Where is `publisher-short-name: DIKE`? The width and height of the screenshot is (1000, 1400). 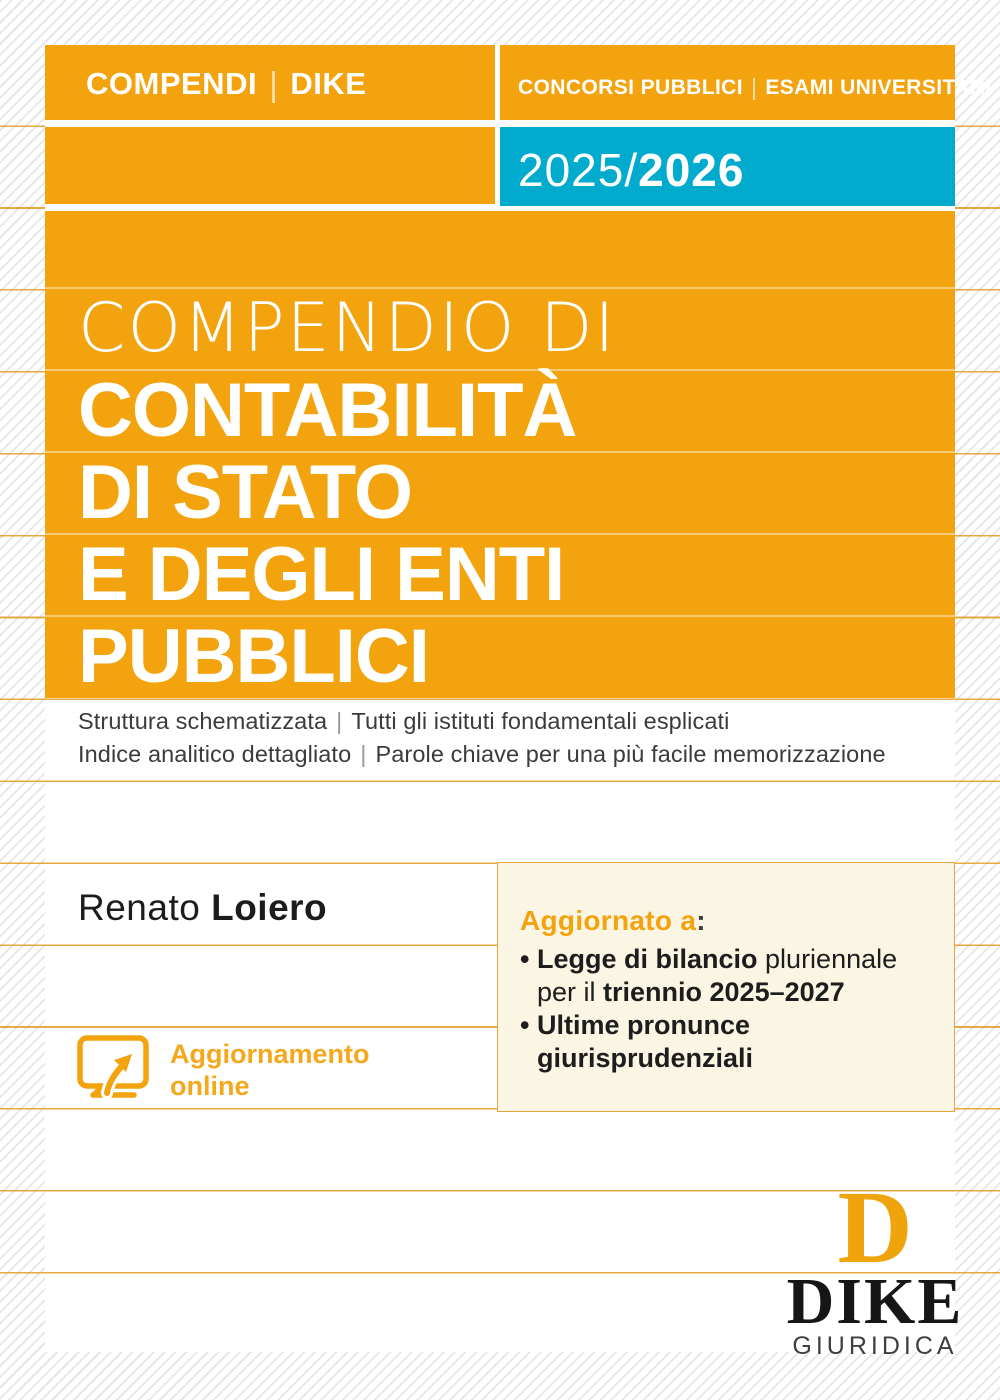
publisher-short-name: DIKE is located at coordinates (328, 83).